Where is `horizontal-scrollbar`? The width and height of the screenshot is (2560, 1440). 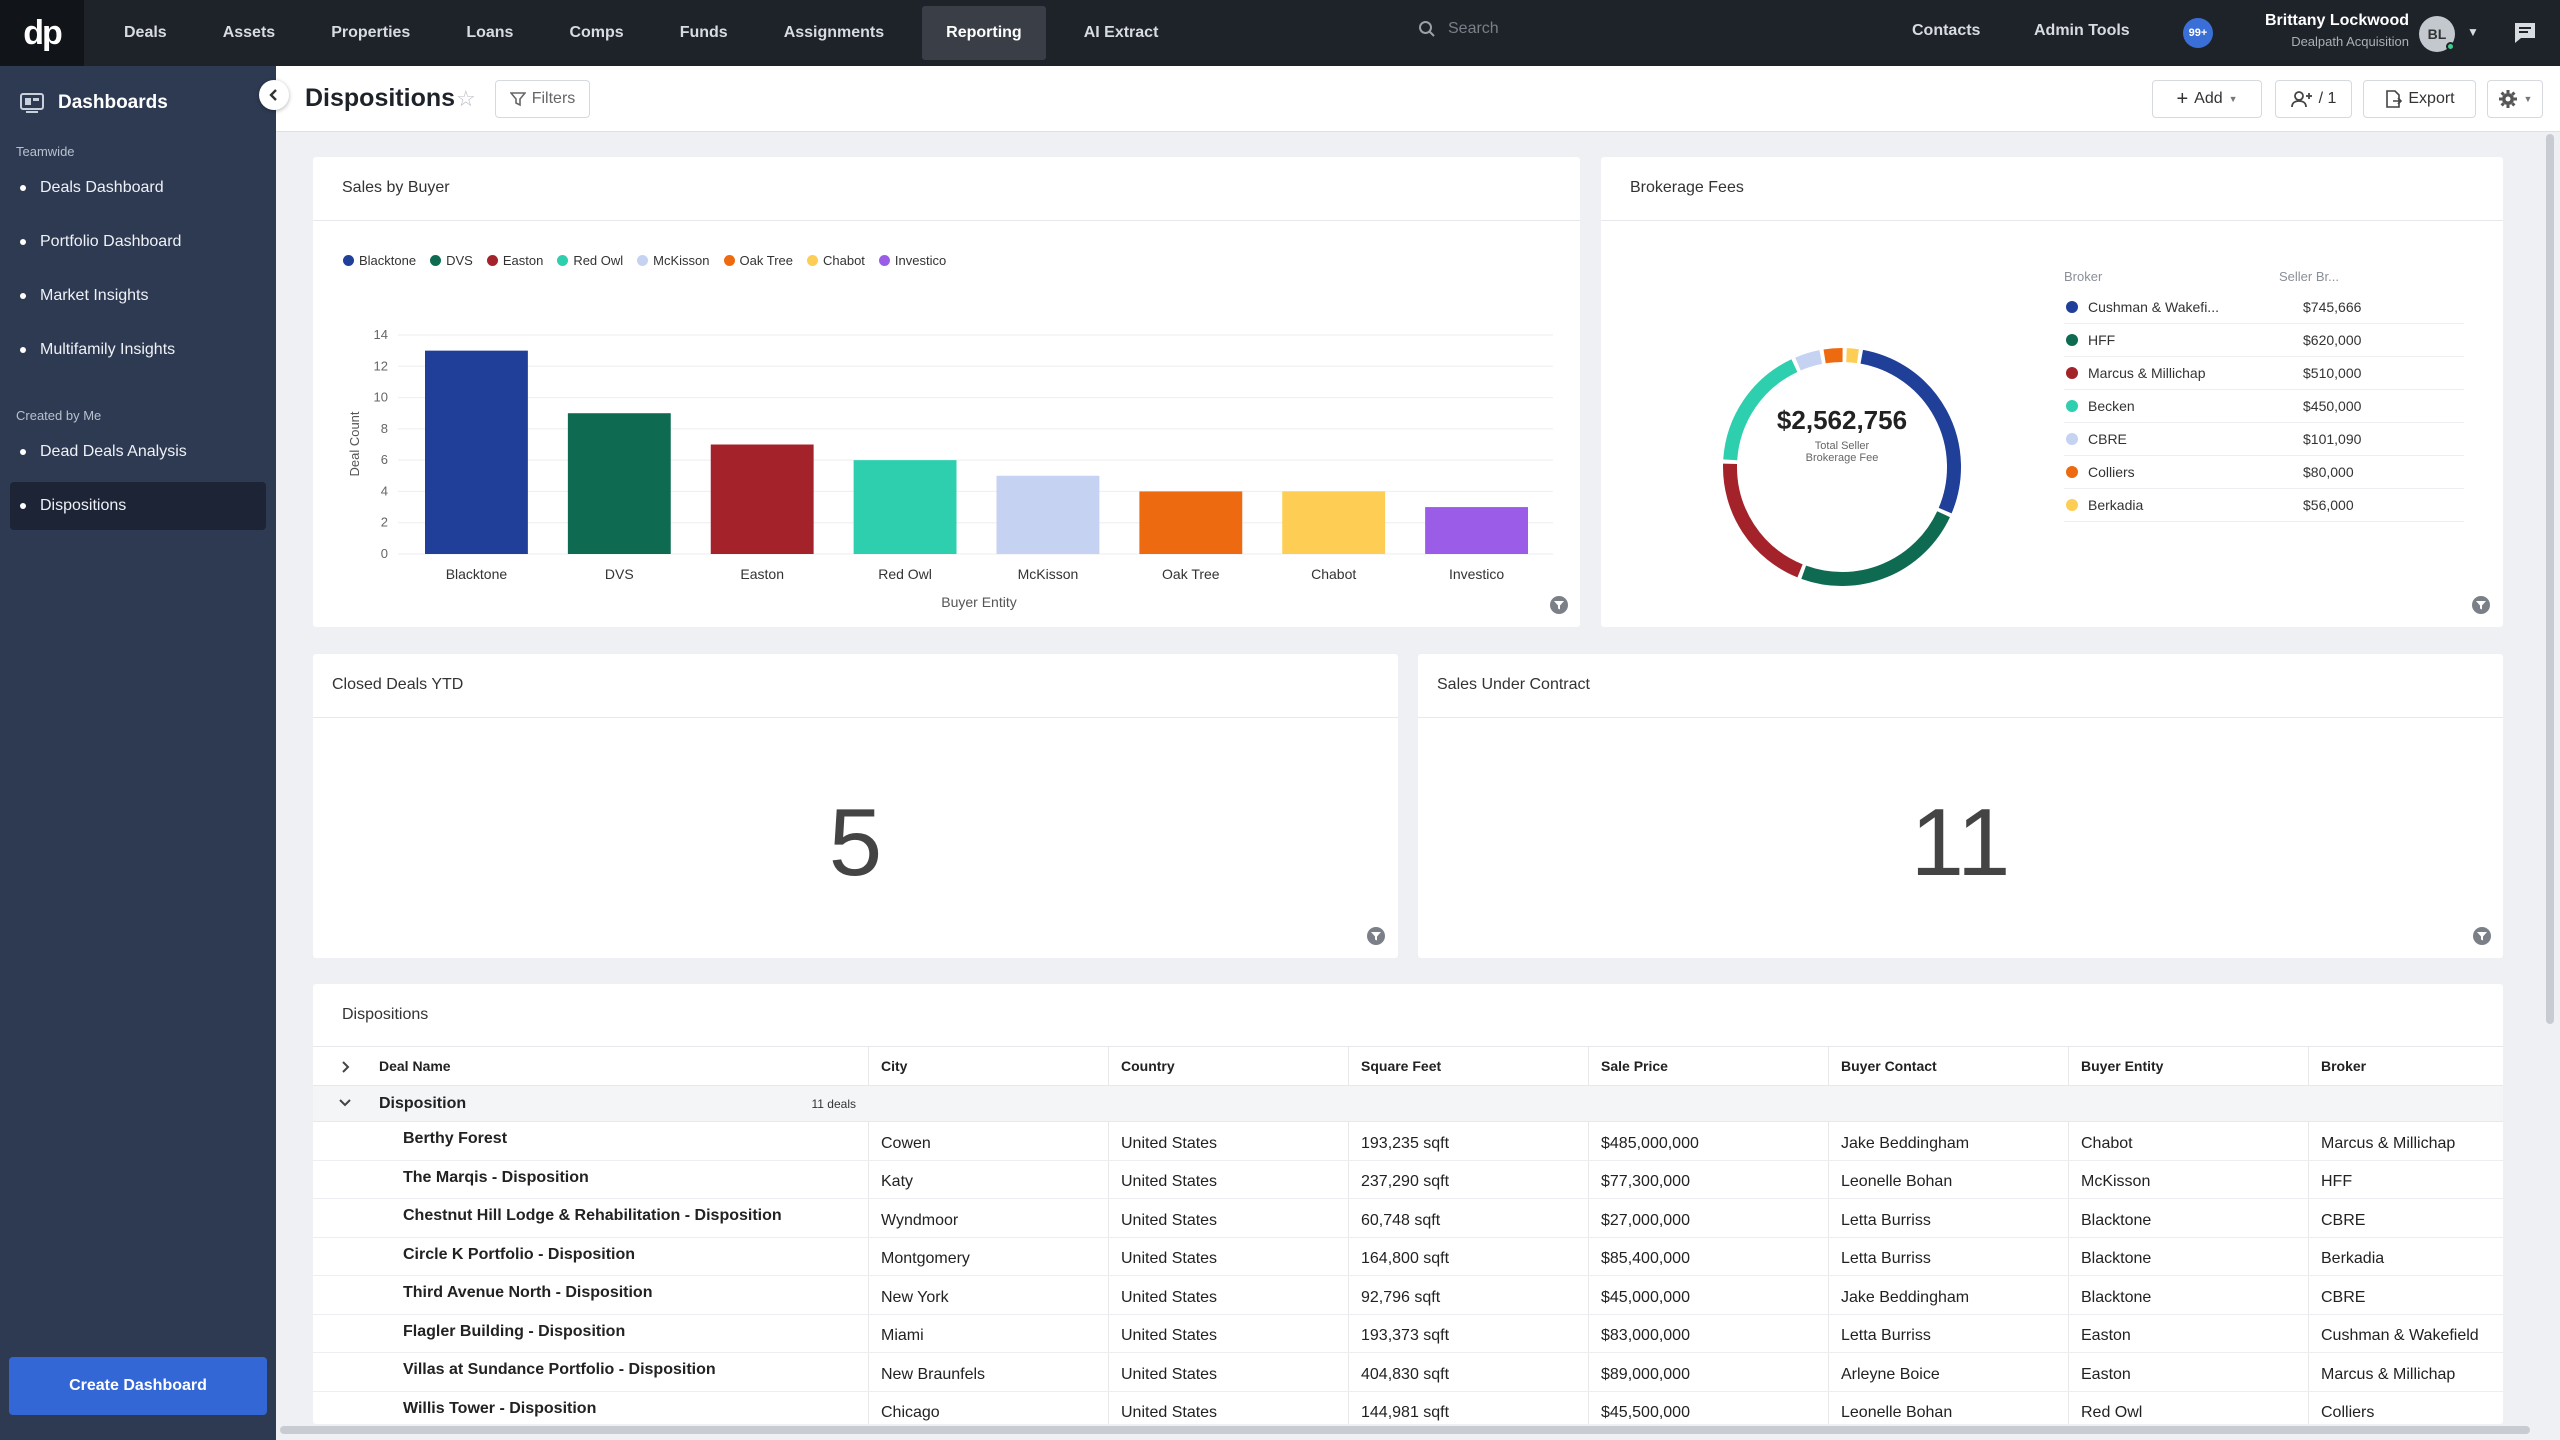 horizontal-scrollbar is located at coordinates (1405, 1430).